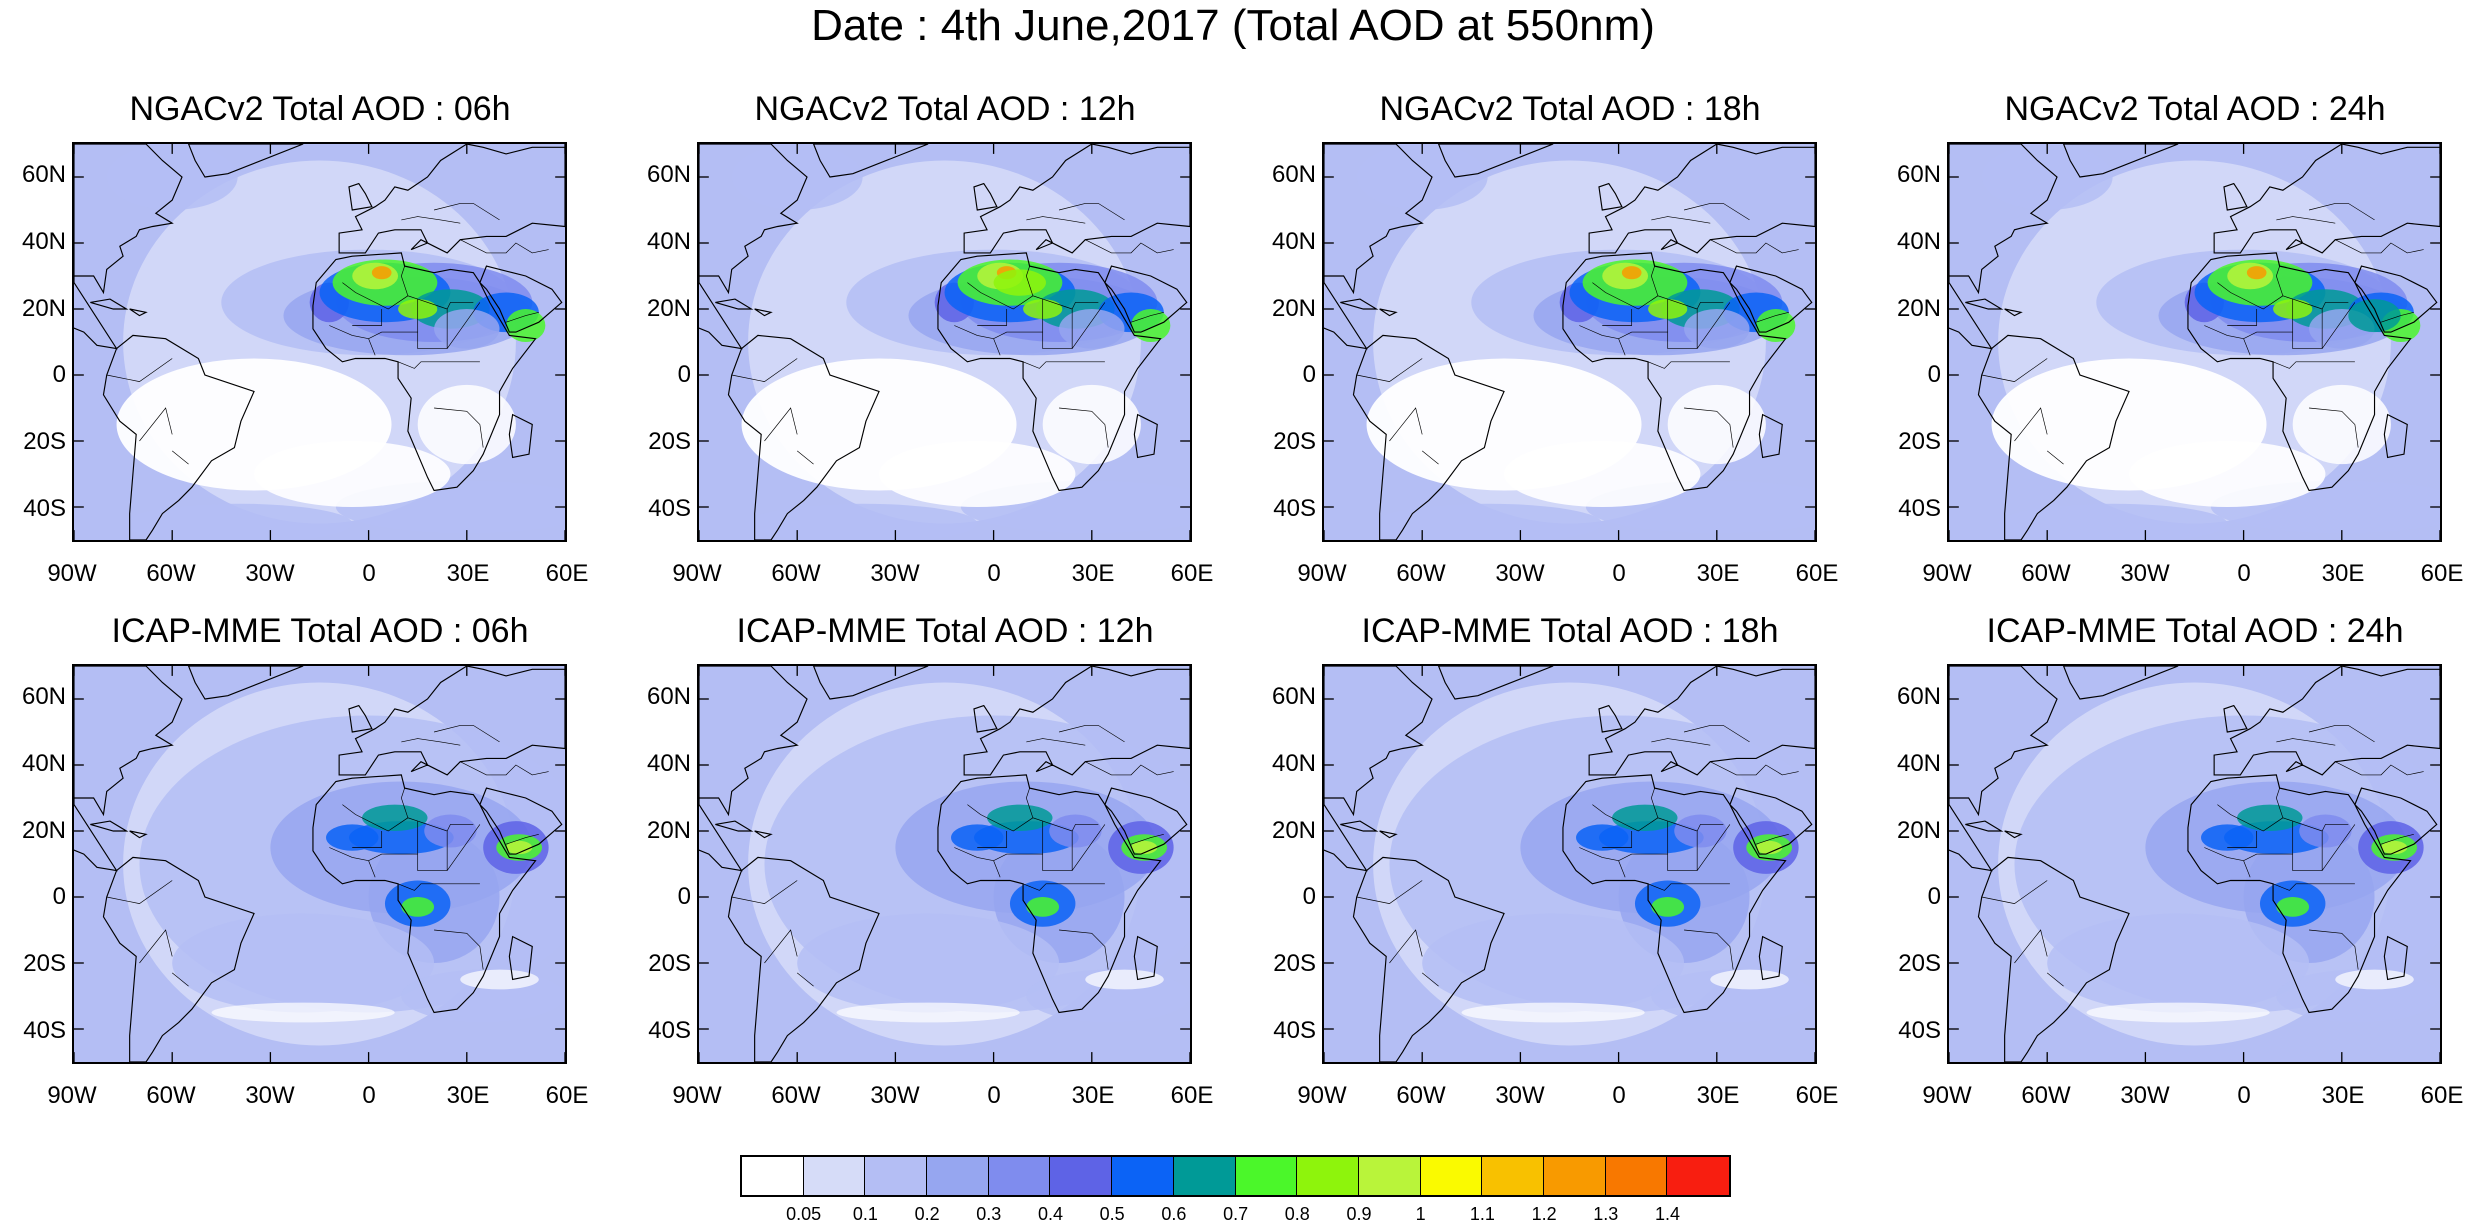  Describe the element at coordinates (1359, 1214) in the screenshot. I see `colorbar-level-label: 0.9` at that location.